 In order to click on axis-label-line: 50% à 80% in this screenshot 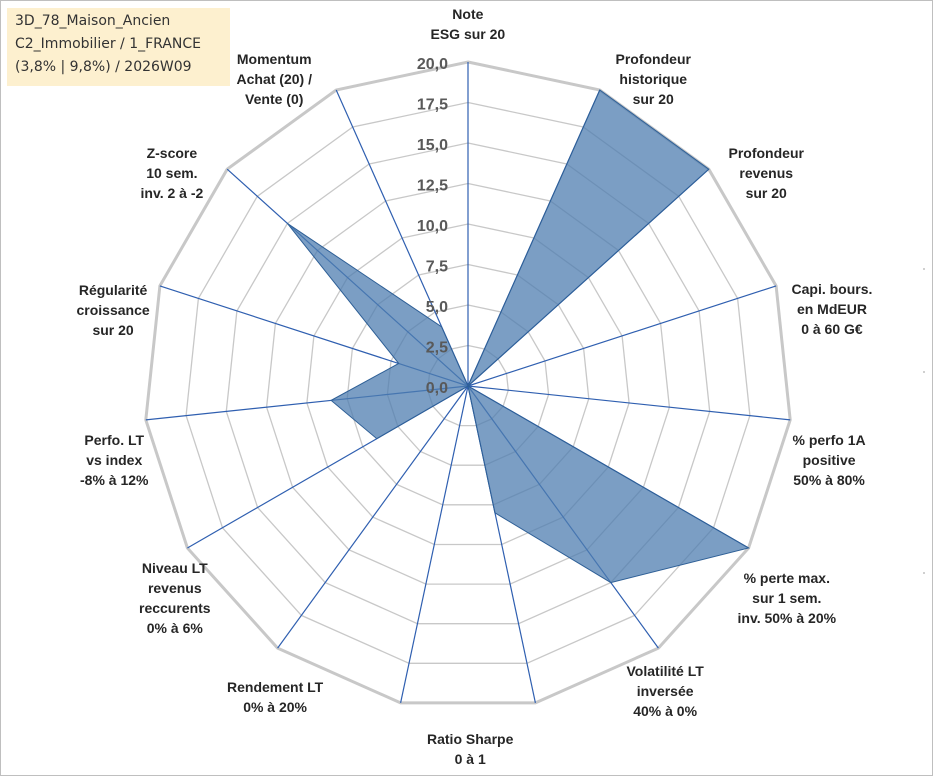, I will do `click(829, 480)`.